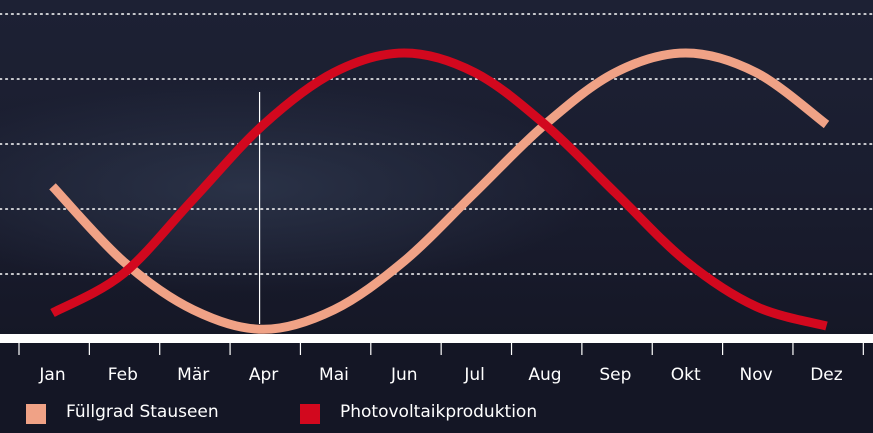  What do you see at coordinates (615, 375) in the screenshot?
I see `x-tick-label: Sep` at bounding box center [615, 375].